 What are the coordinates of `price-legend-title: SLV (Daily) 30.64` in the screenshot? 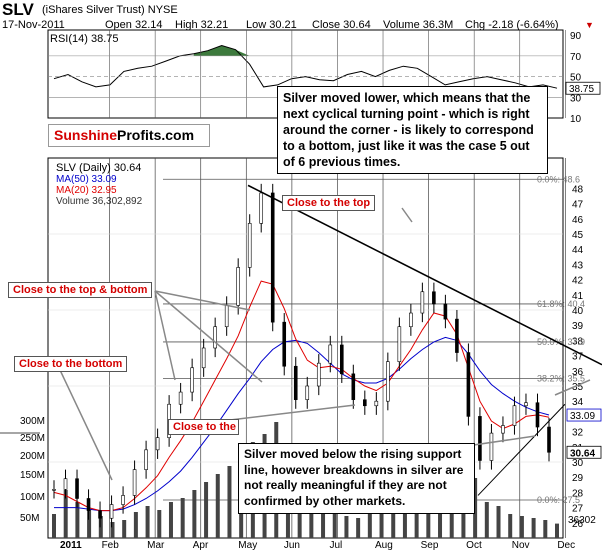 It's located at (99, 168).